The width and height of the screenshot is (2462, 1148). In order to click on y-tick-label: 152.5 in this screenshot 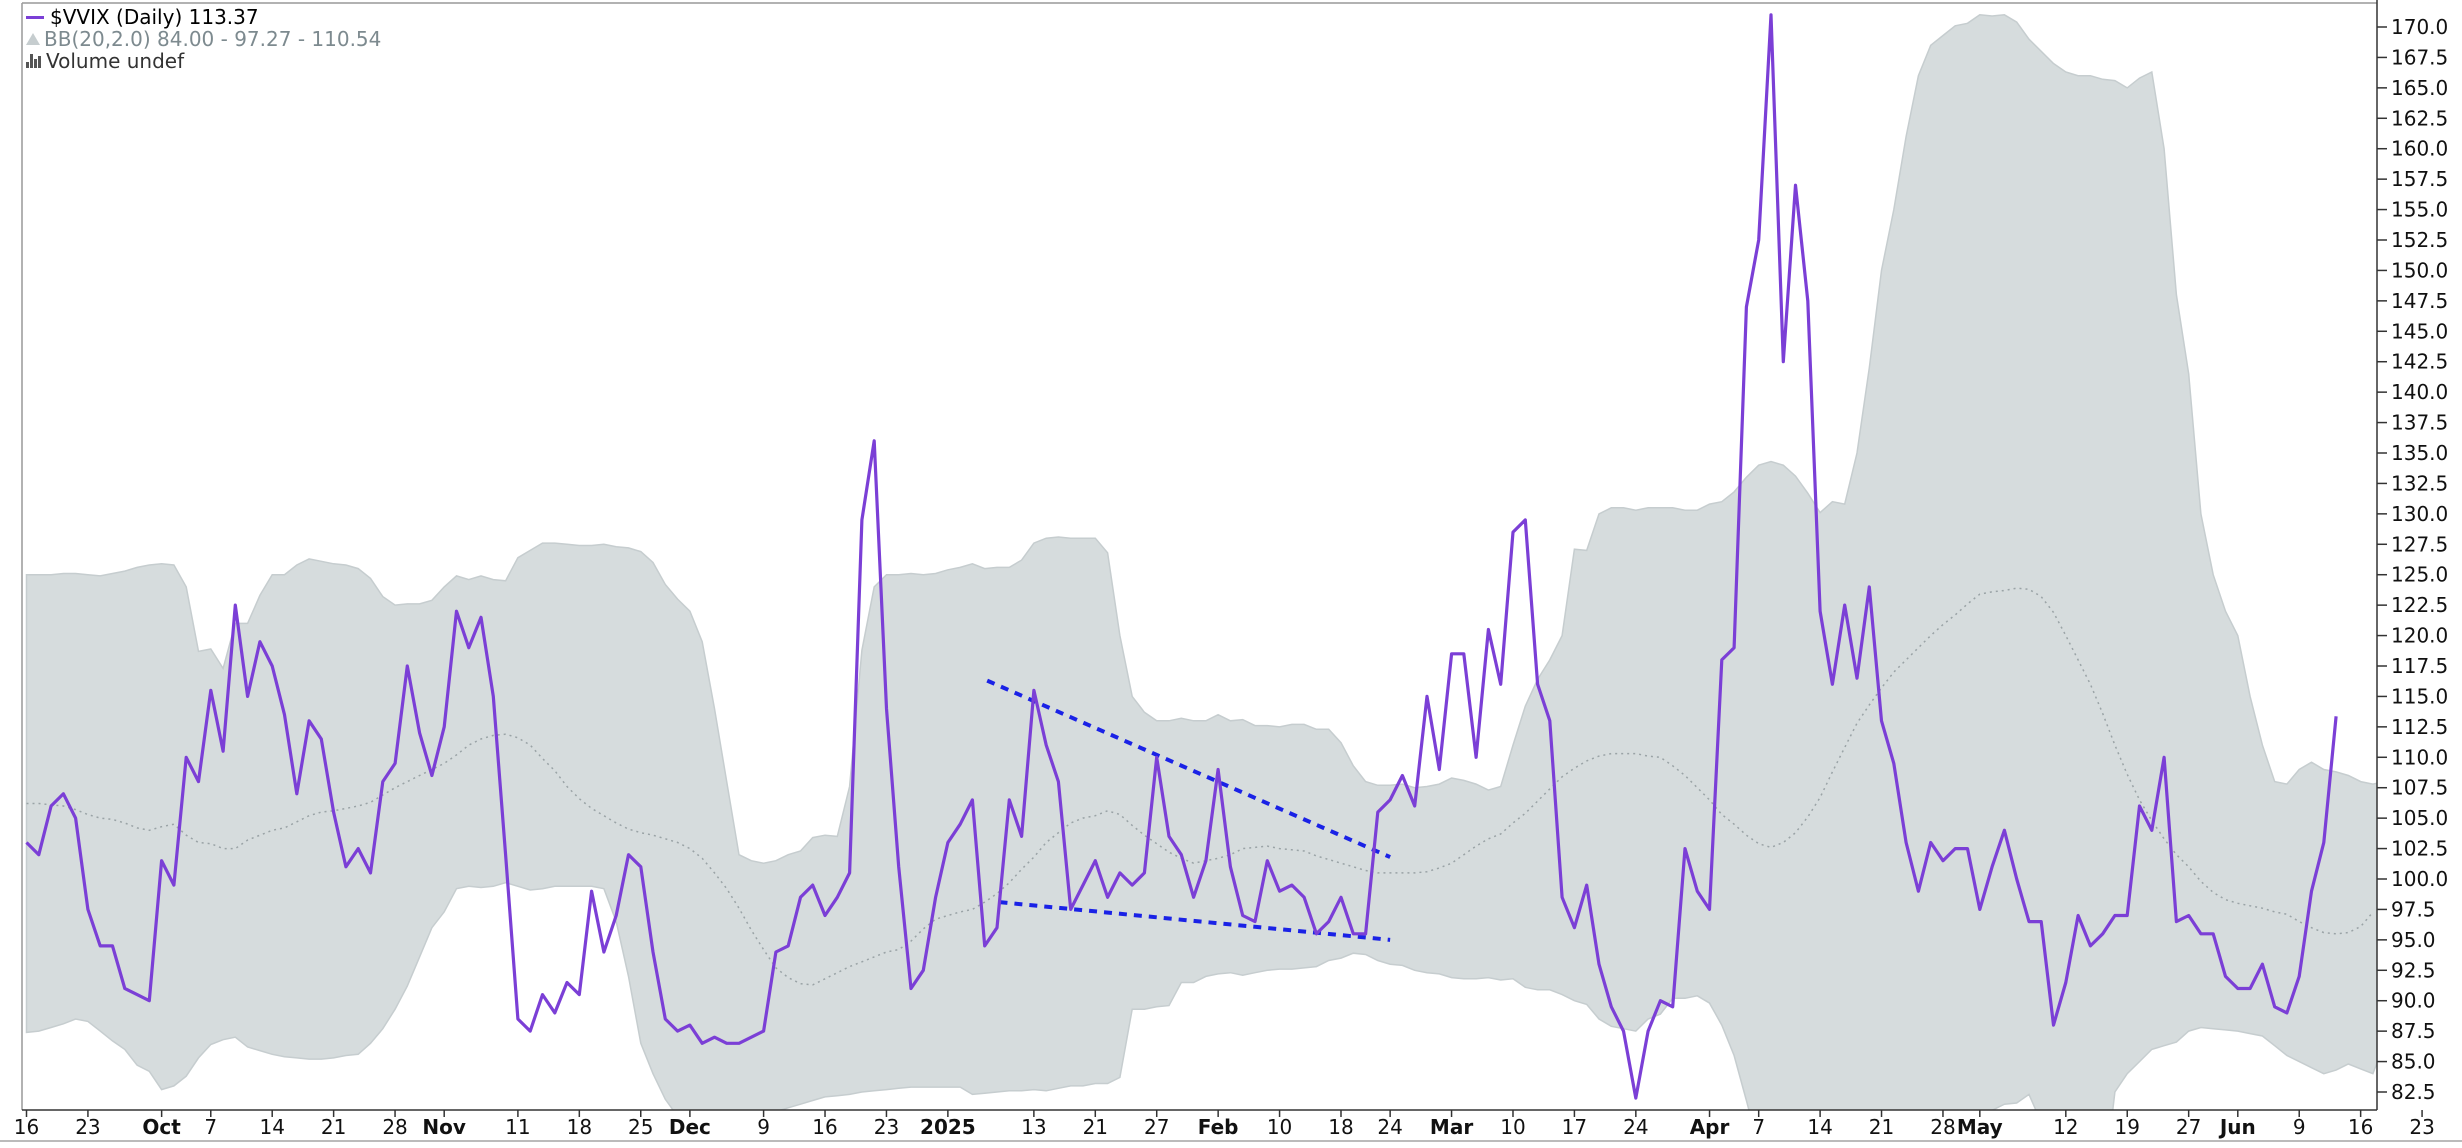, I will do `click(2419, 240)`.